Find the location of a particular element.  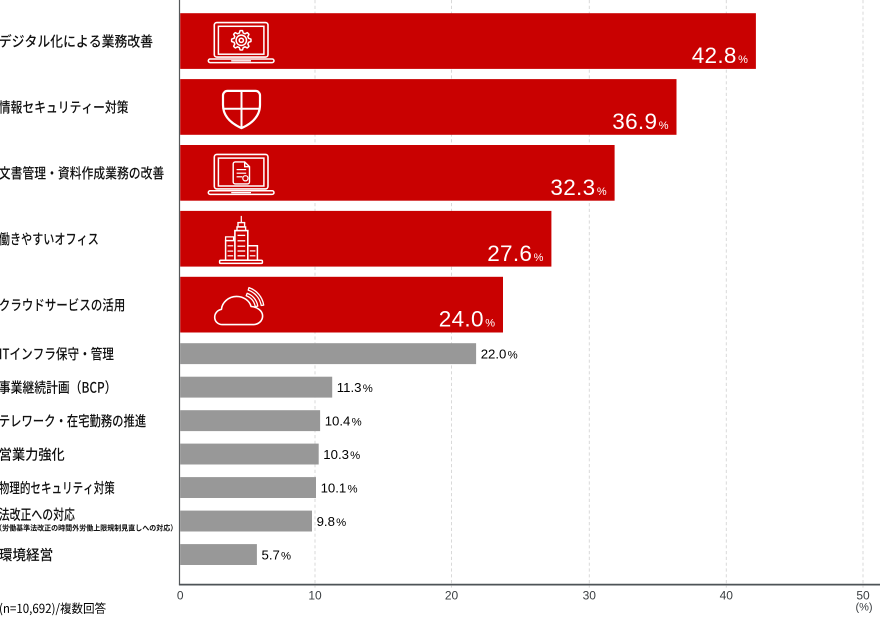

svg-text: 24.0 is located at coordinates (461, 319).